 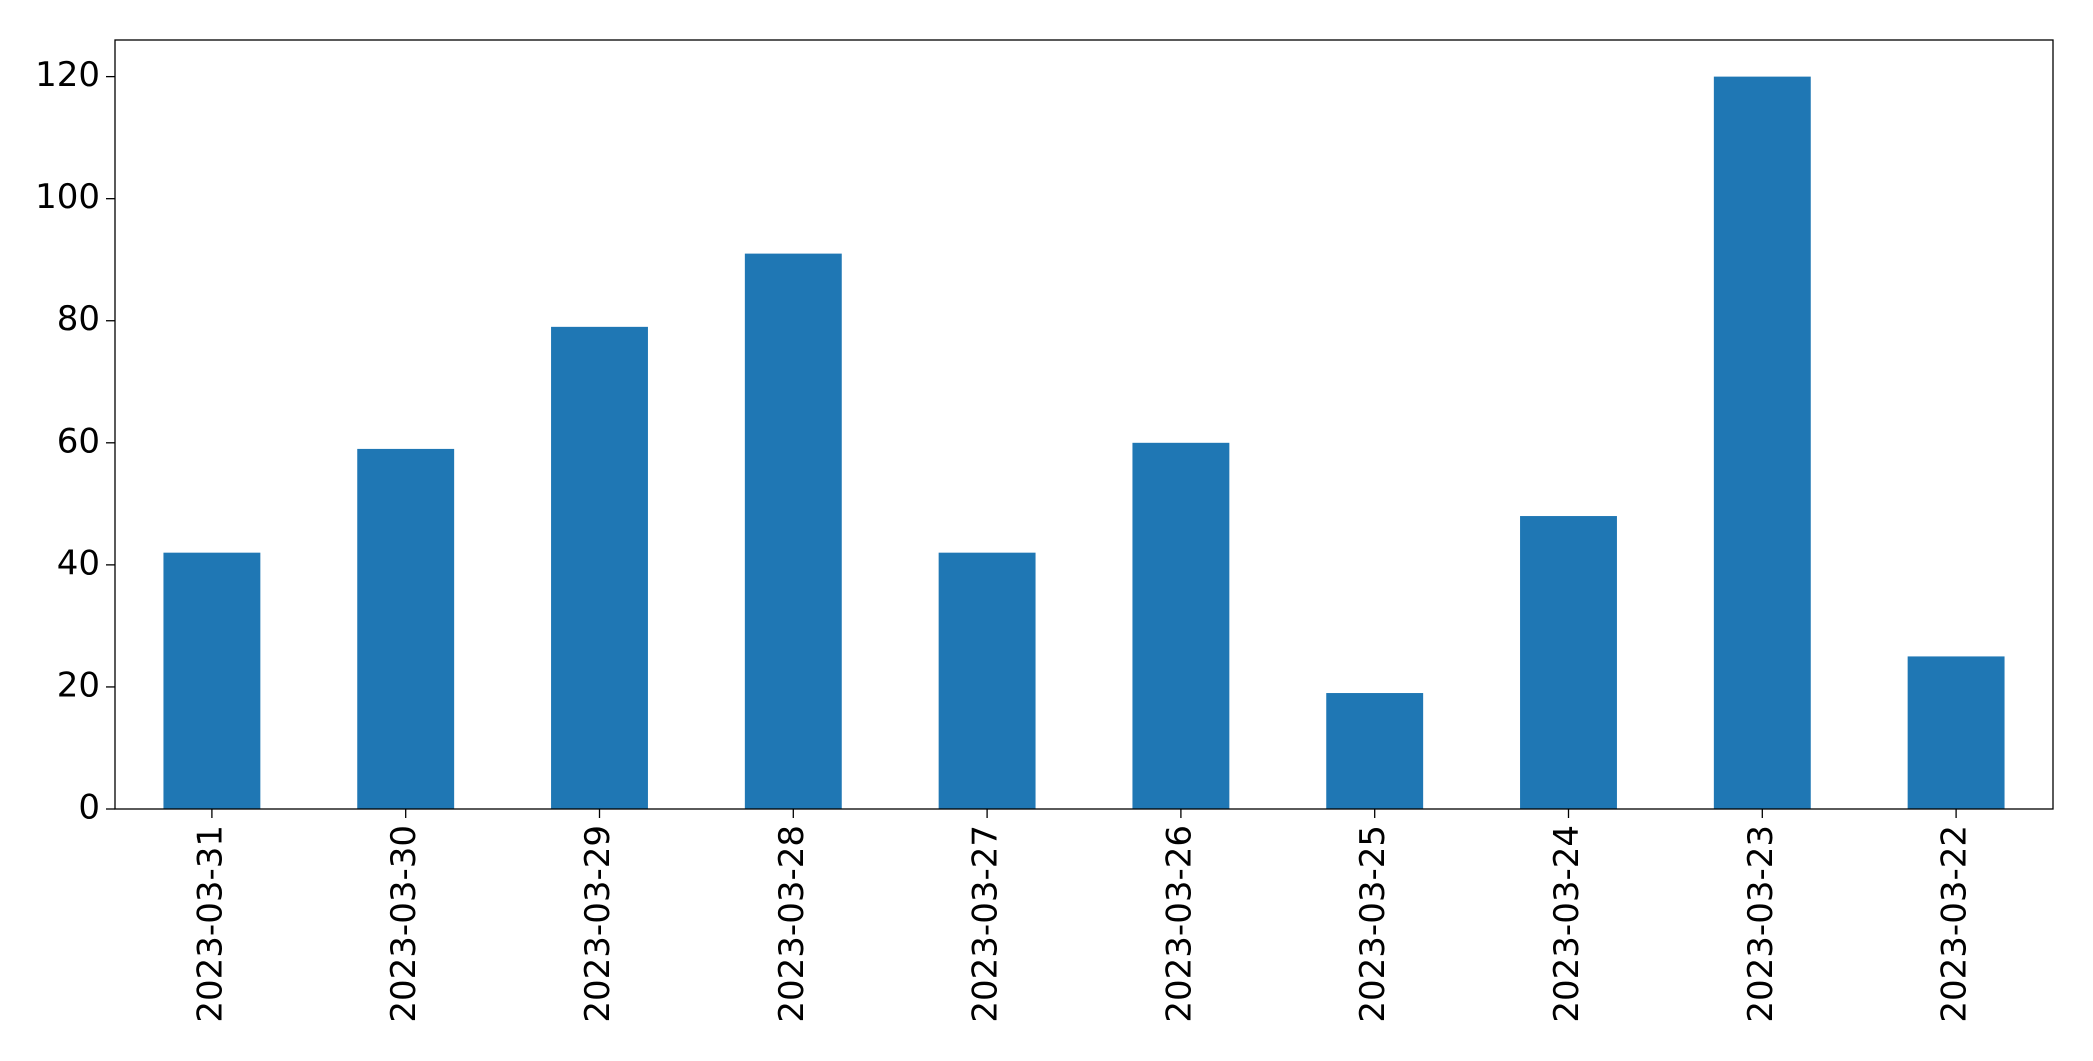 I want to click on x-tick-label: 2023-03-31, so click(x=210, y=924).